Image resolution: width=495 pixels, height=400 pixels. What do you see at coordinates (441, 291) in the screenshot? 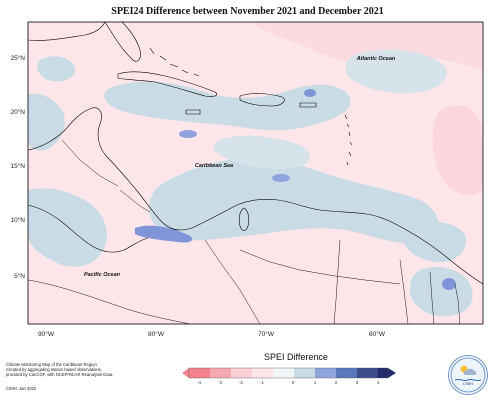
I see `blue-patch-guiana-south` at bounding box center [441, 291].